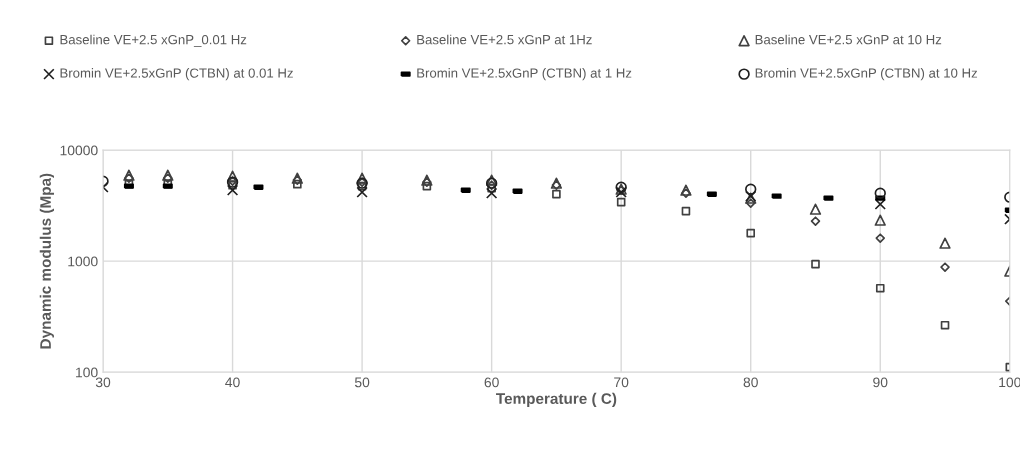  Describe the element at coordinates (176, 74) in the screenshot. I see `legend-label: Bromin VE+2.5xGnP (CTBN) at 0.01 Hz` at that location.